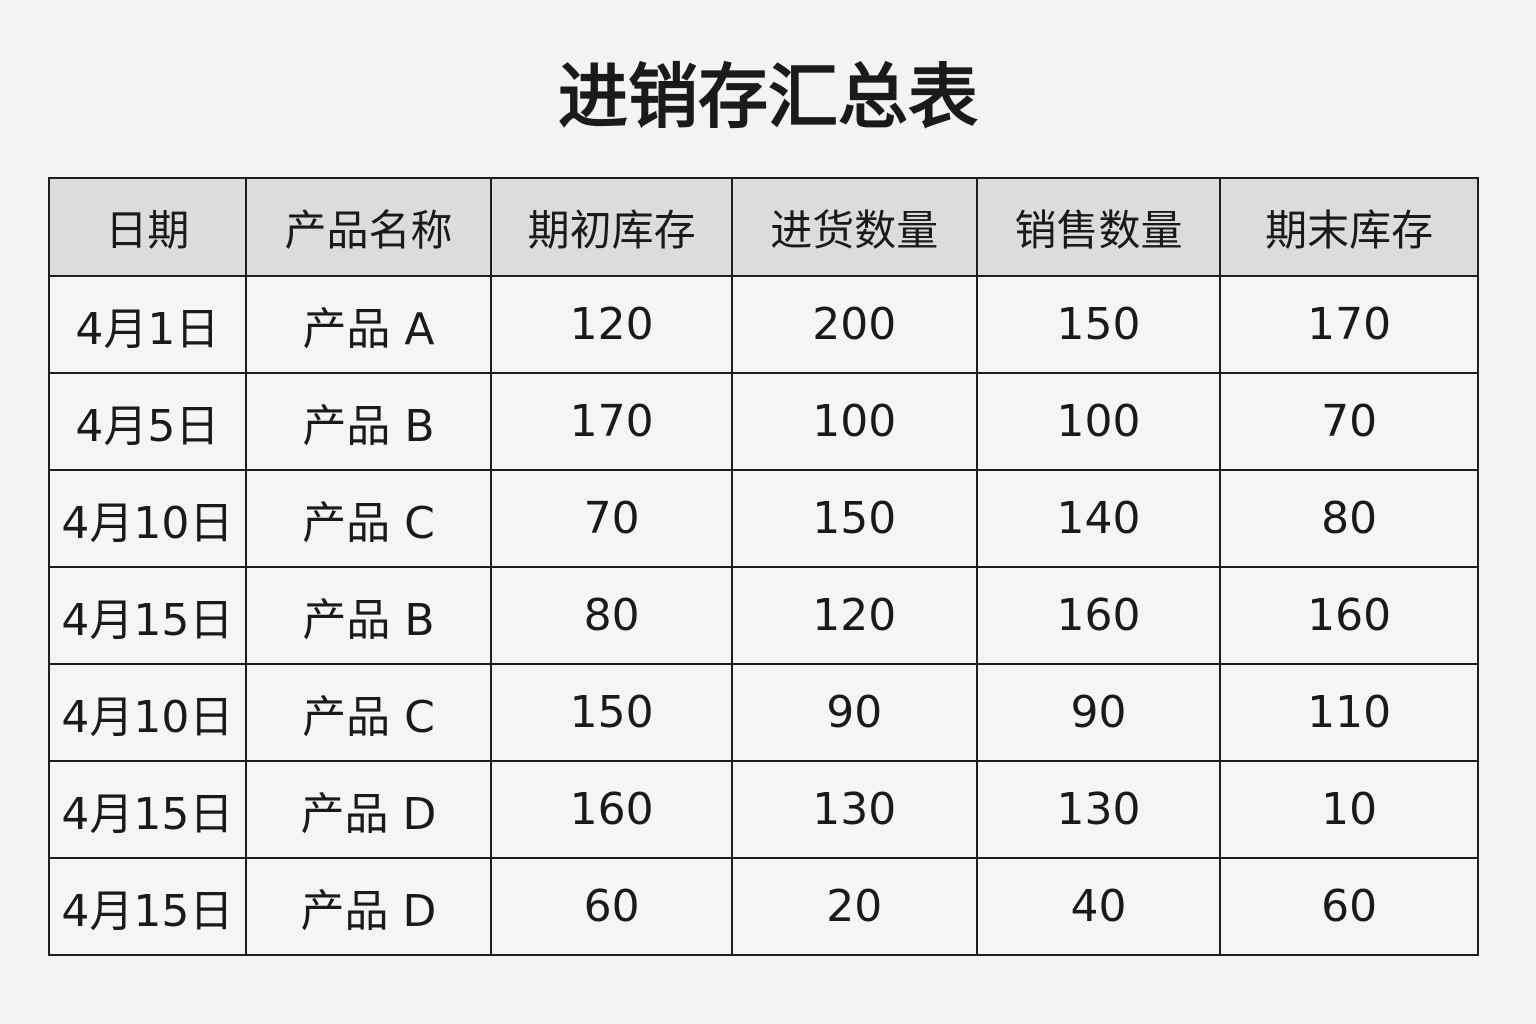  What do you see at coordinates (368, 324) in the screenshot?
I see `cell-product-name: 产品 A` at bounding box center [368, 324].